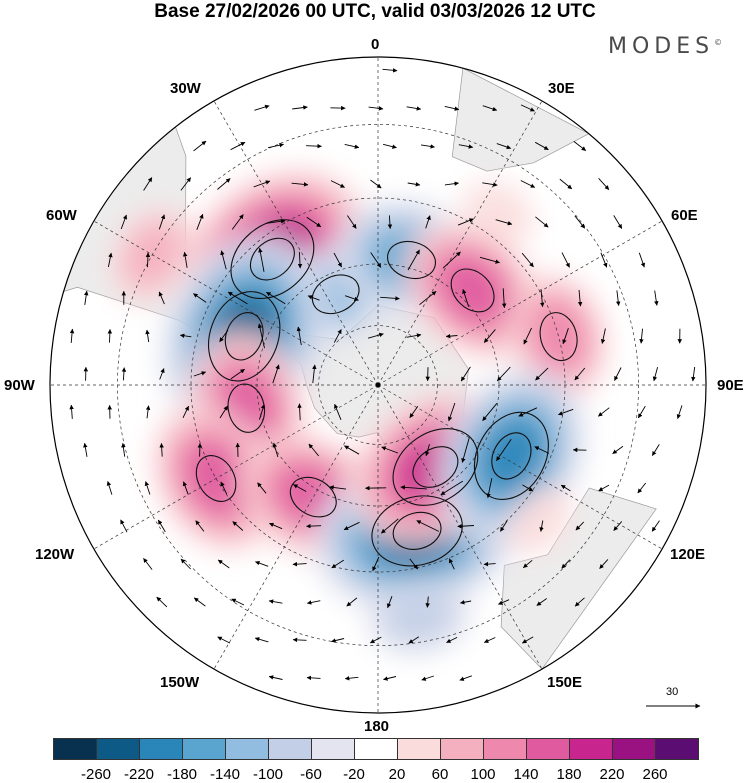  What do you see at coordinates (483, 774) in the screenshot?
I see `legend-tick-label: 100` at bounding box center [483, 774].